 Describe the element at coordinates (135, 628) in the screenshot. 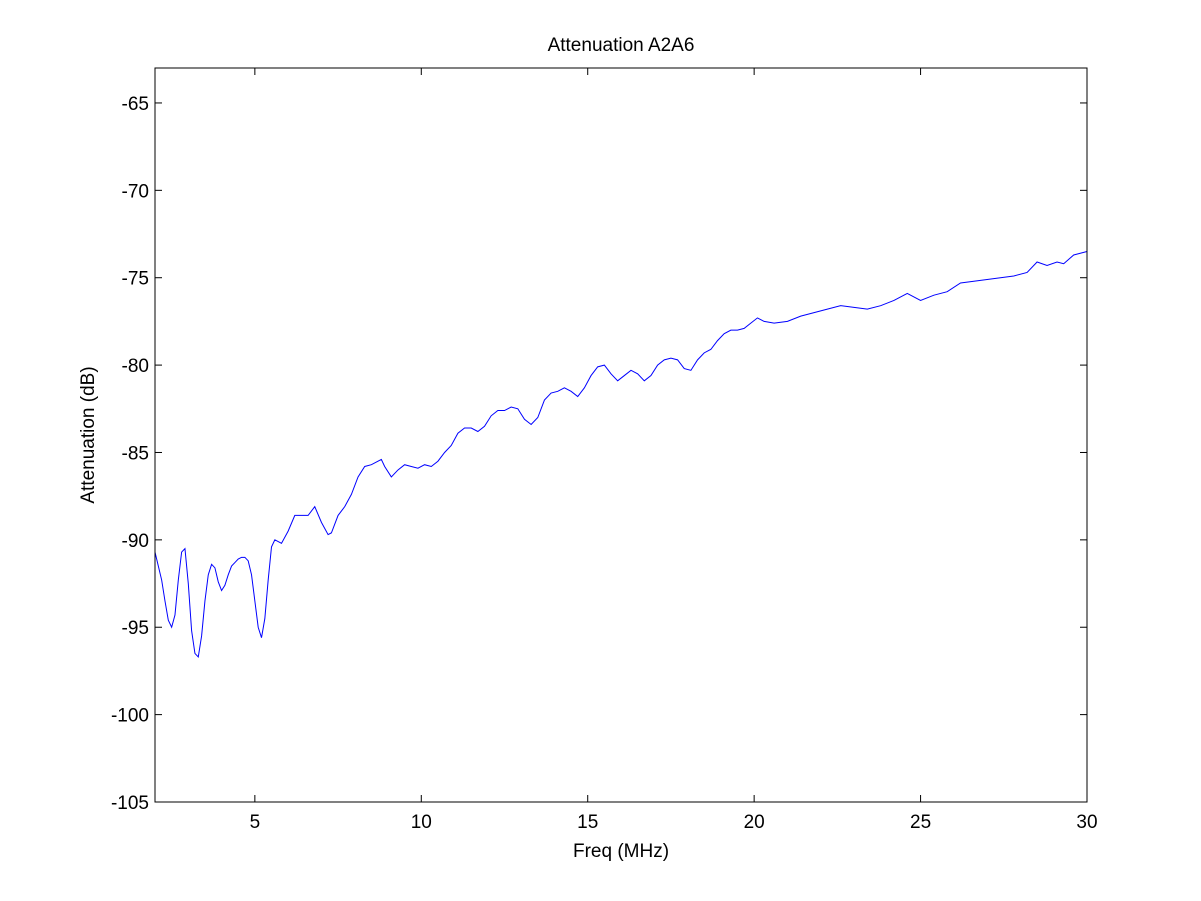

I see `y-tick-label: -95` at that location.